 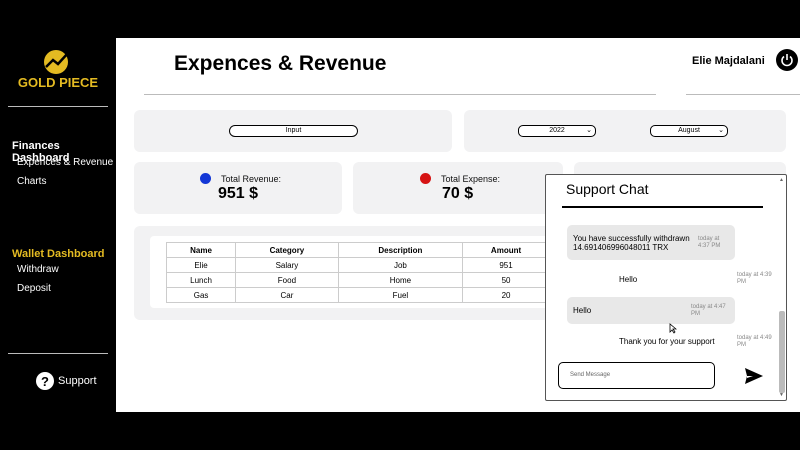 What do you see at coordinates (400, 280) in the screenshot?
I see `table-cell: Home` at bounding box center [400, 280].